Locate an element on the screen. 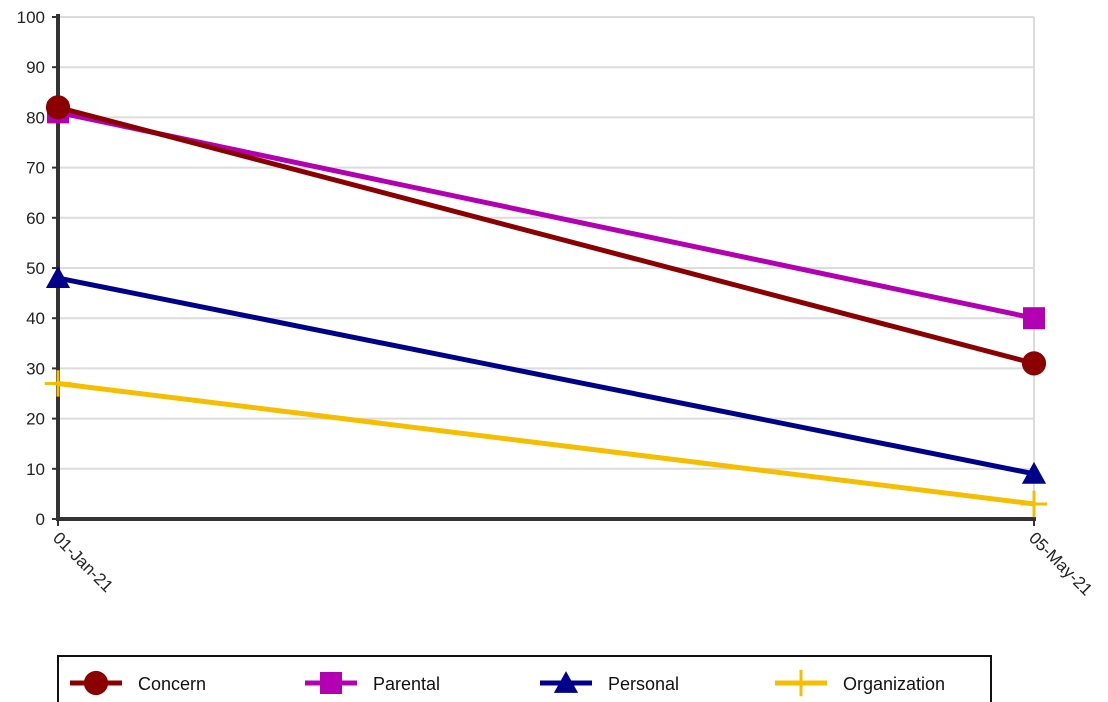 Image resolution: width=1108 pixels, height=702 pixels. legend-marker-organization is located at coordinates (801, 683).